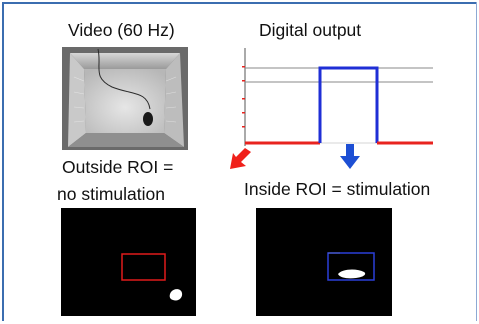  What do you see at coordinates (243, 97) in the screenshot?
I see `y-tick-marks` at bounding box center [243, 97].